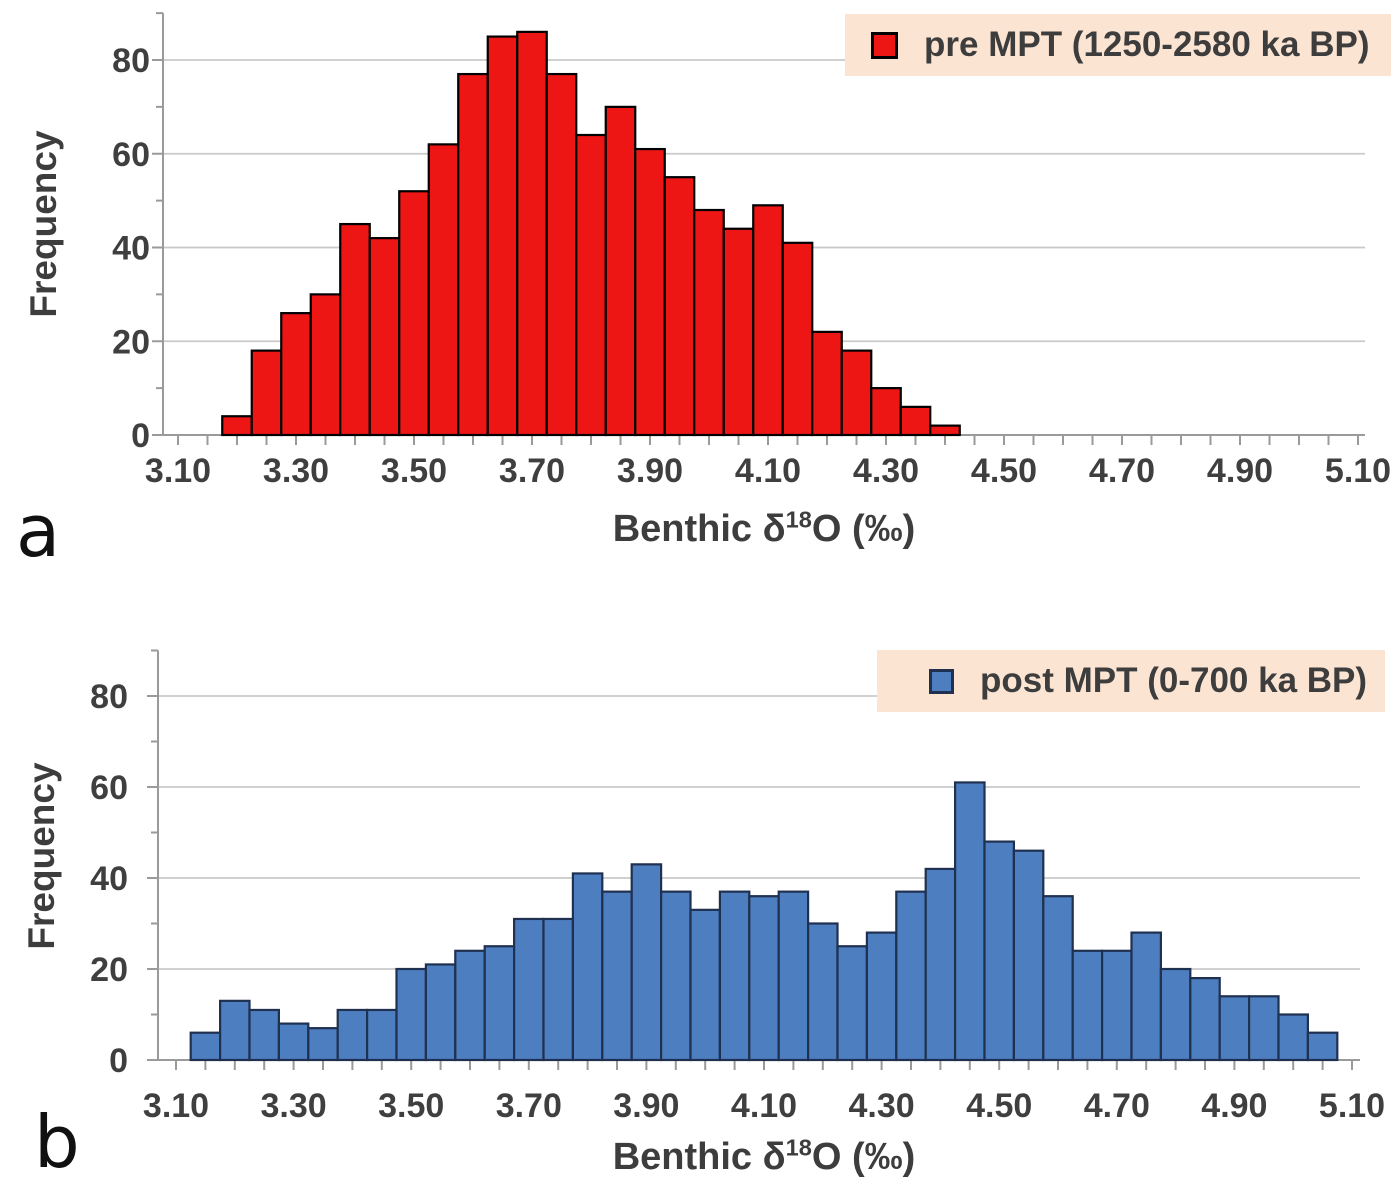  I want to click on y-tick-label: 20, so click(131, 342).